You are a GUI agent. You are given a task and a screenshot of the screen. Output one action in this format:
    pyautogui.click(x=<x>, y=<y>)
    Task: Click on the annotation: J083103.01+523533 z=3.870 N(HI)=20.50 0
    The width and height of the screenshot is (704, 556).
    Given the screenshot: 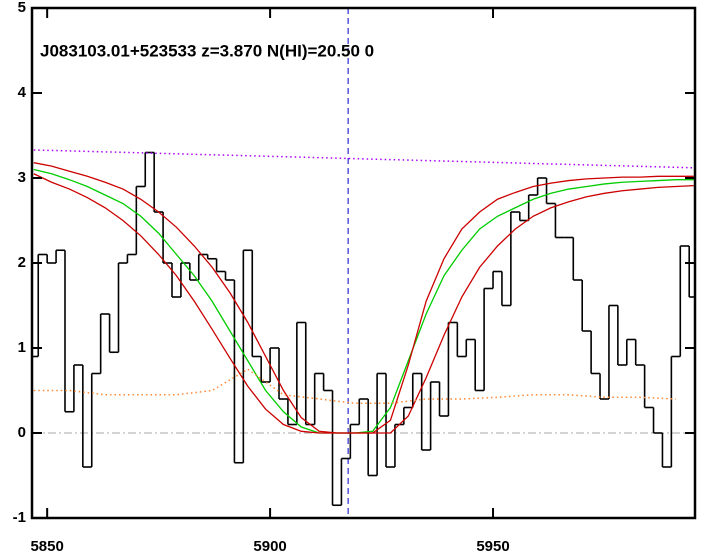 What is the action you would take?
    pyautogui.click(x=207, y=50)
    